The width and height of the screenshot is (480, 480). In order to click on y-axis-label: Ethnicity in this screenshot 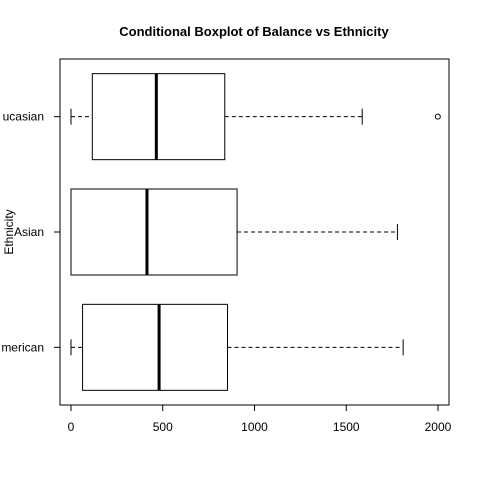, I will do `click(9, 231)`.